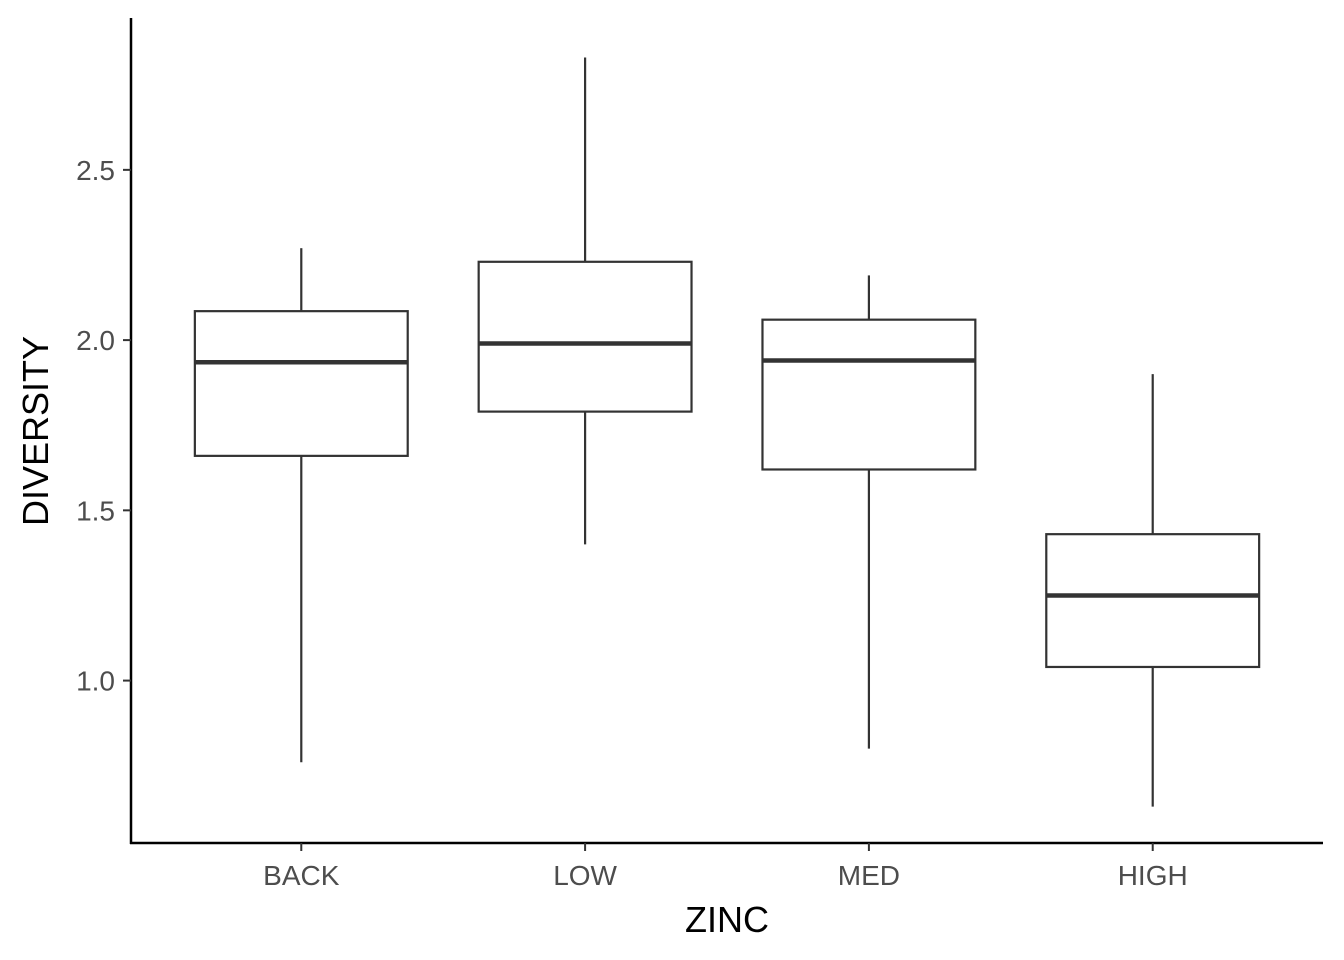 The image size is (1344, 960). Describe the element at coordinates (103, 426) in the screenshot. I see `y-ticks: 1.0 1.5 2.0 2.5` at that location.